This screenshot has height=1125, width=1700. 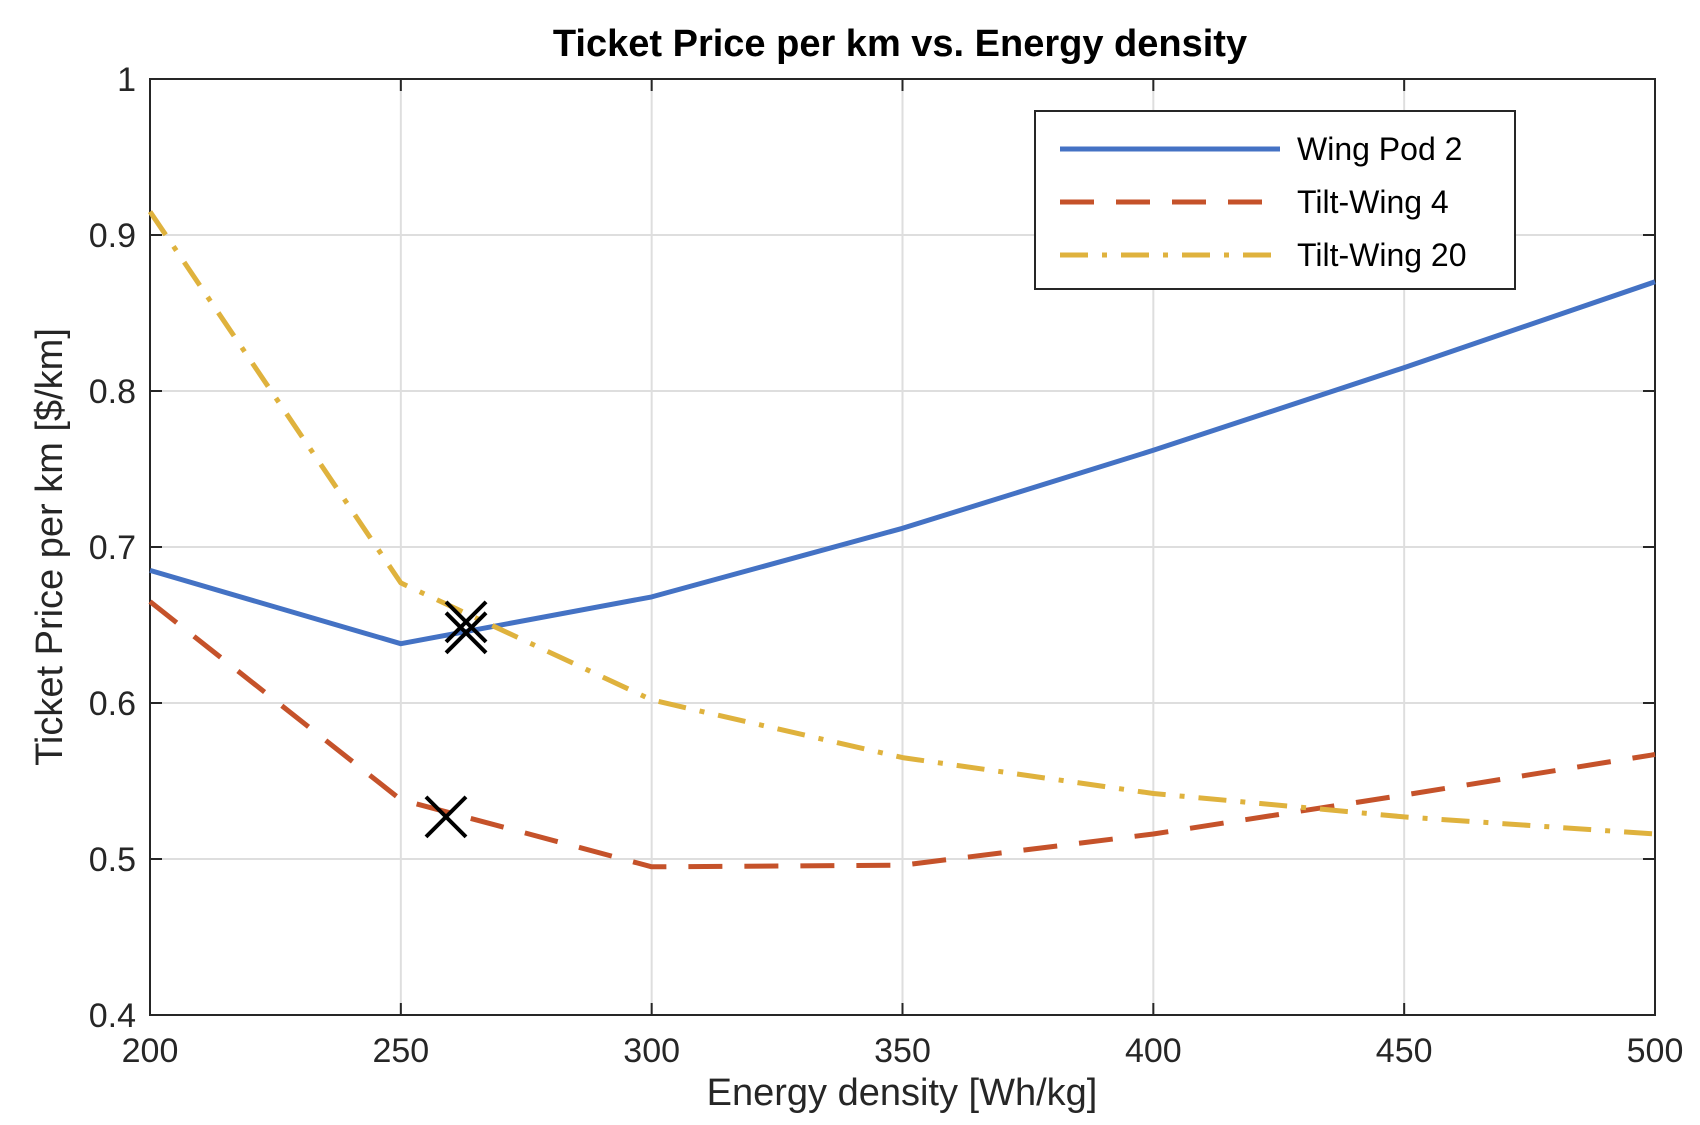 I want to click on y-tick-label: 0.9, so click(x=112, y=236).